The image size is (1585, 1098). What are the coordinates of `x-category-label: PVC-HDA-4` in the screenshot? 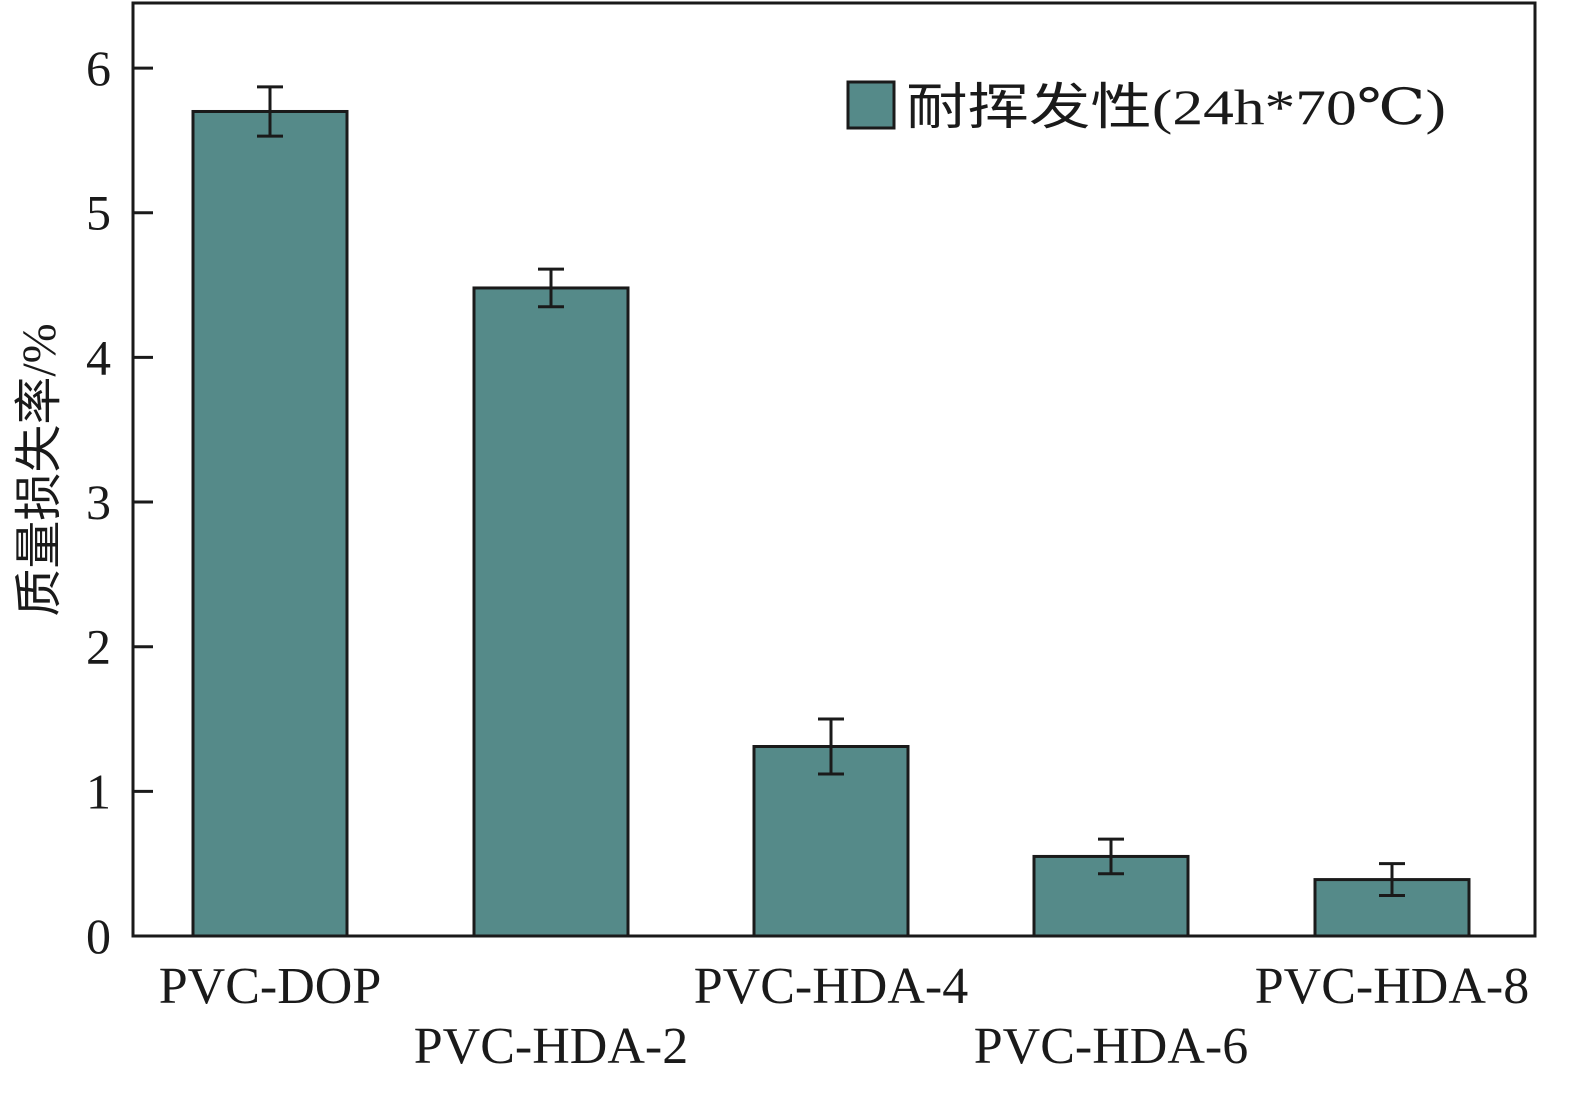 It's located at (831, 986).